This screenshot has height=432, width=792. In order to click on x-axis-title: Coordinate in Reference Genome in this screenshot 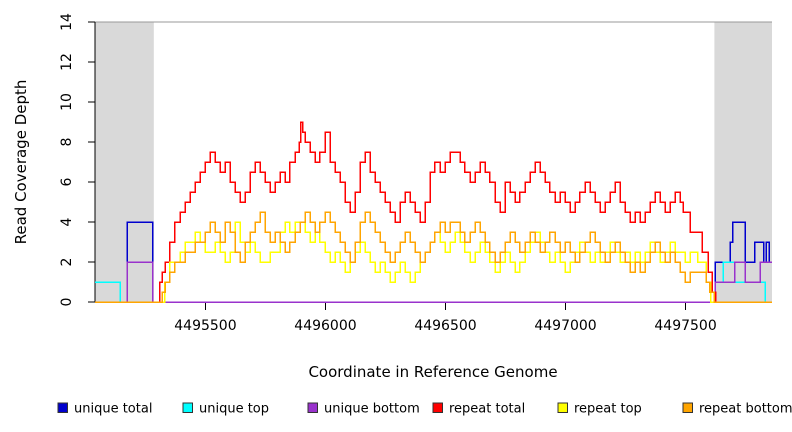, I will do `click(432, 372)`.